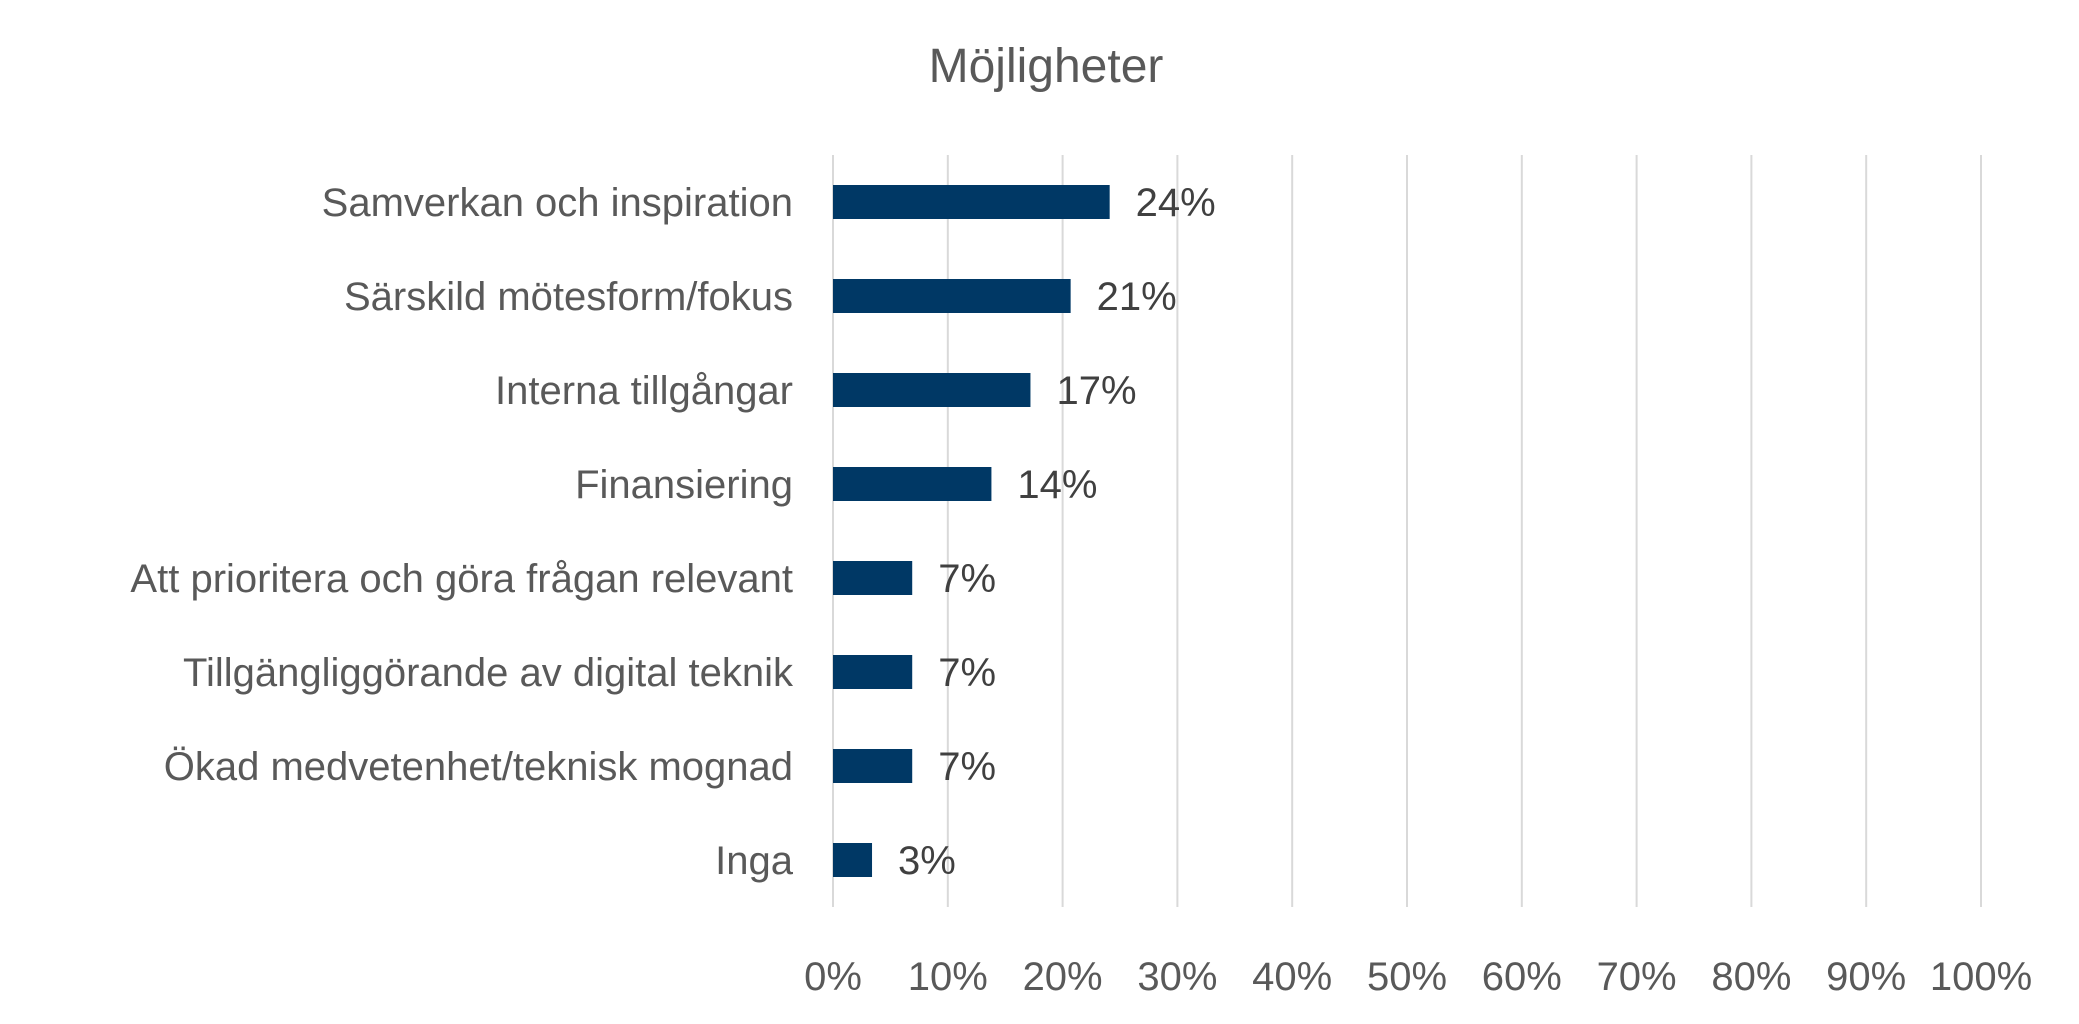  I want to click on x-tick-label: 10%, so click(948, 977).